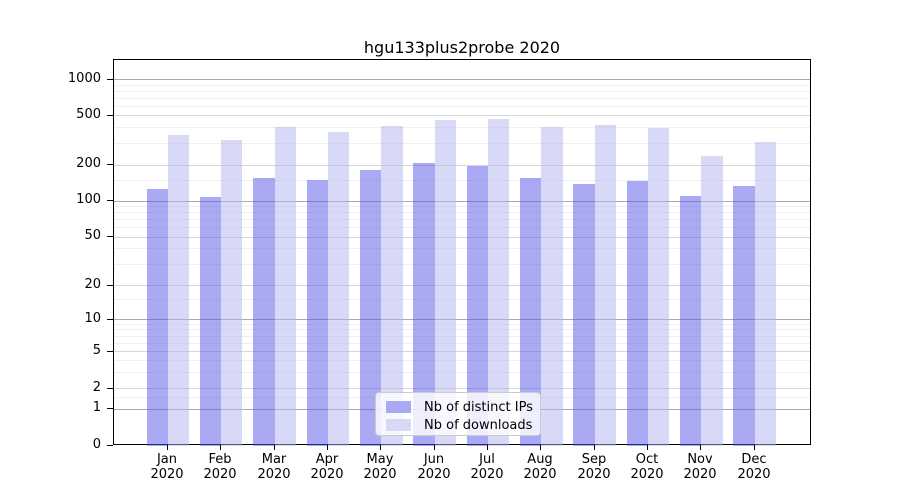 The image size is (900, 500). Describe the element at coordinates (445, 283) in the screenshot. I see `bar-downloads-jun` at that location.